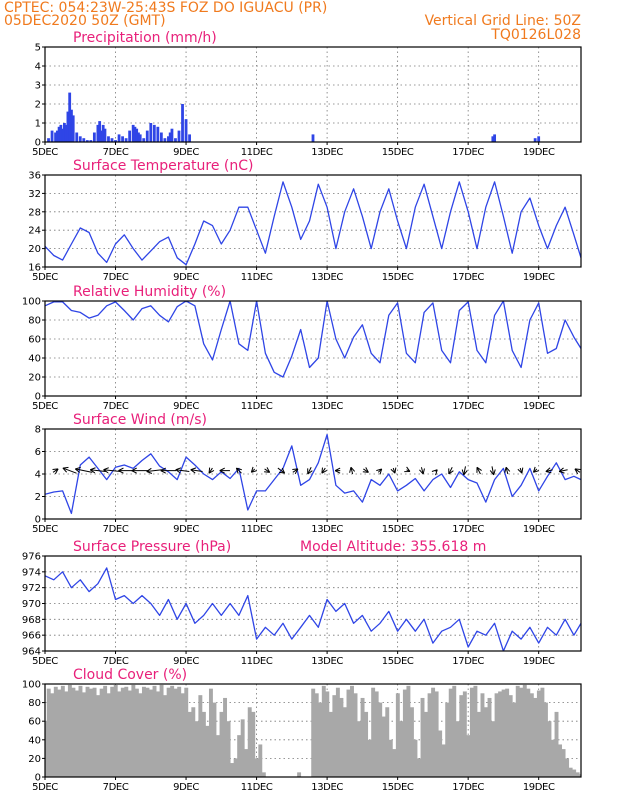 Image resolution: width=618 pixels, height=800 pixels. Describe the element at coordinates (85, 21) in the screenshot. I see `run-date: 05DEC2020 50Z (GMT)` at that location.